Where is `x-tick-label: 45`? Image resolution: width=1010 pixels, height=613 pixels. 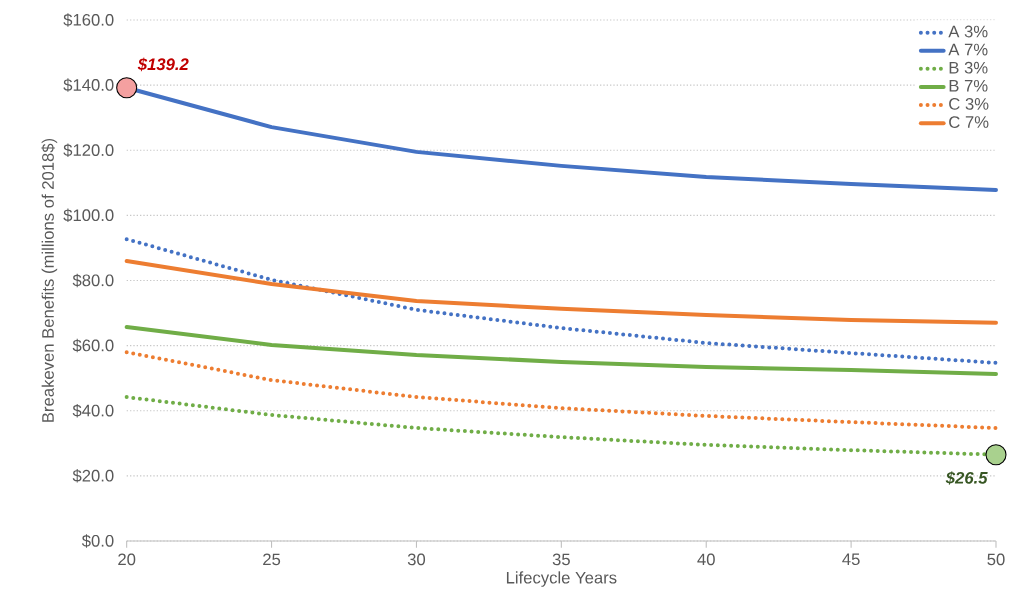
x-tick-label: 45 is located at coordinates (851, 559).